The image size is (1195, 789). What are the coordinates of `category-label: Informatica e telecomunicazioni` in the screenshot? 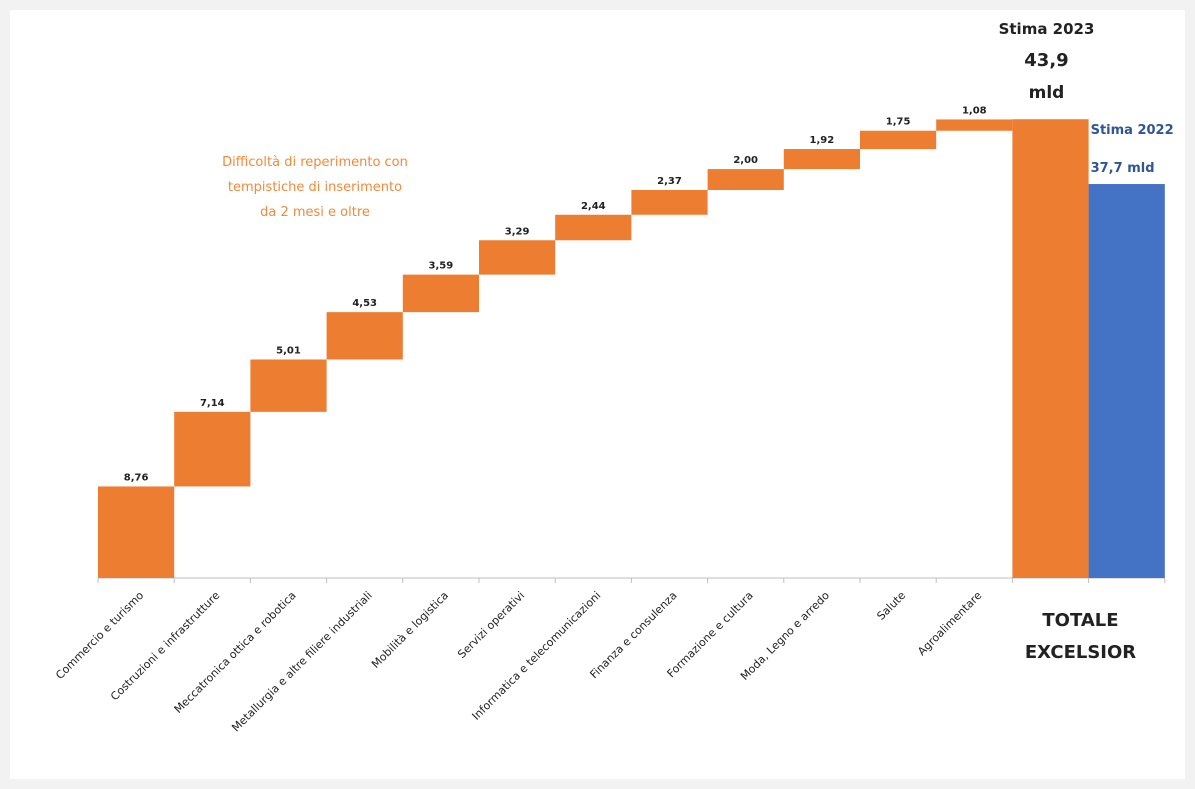 It's located at (537, 656).